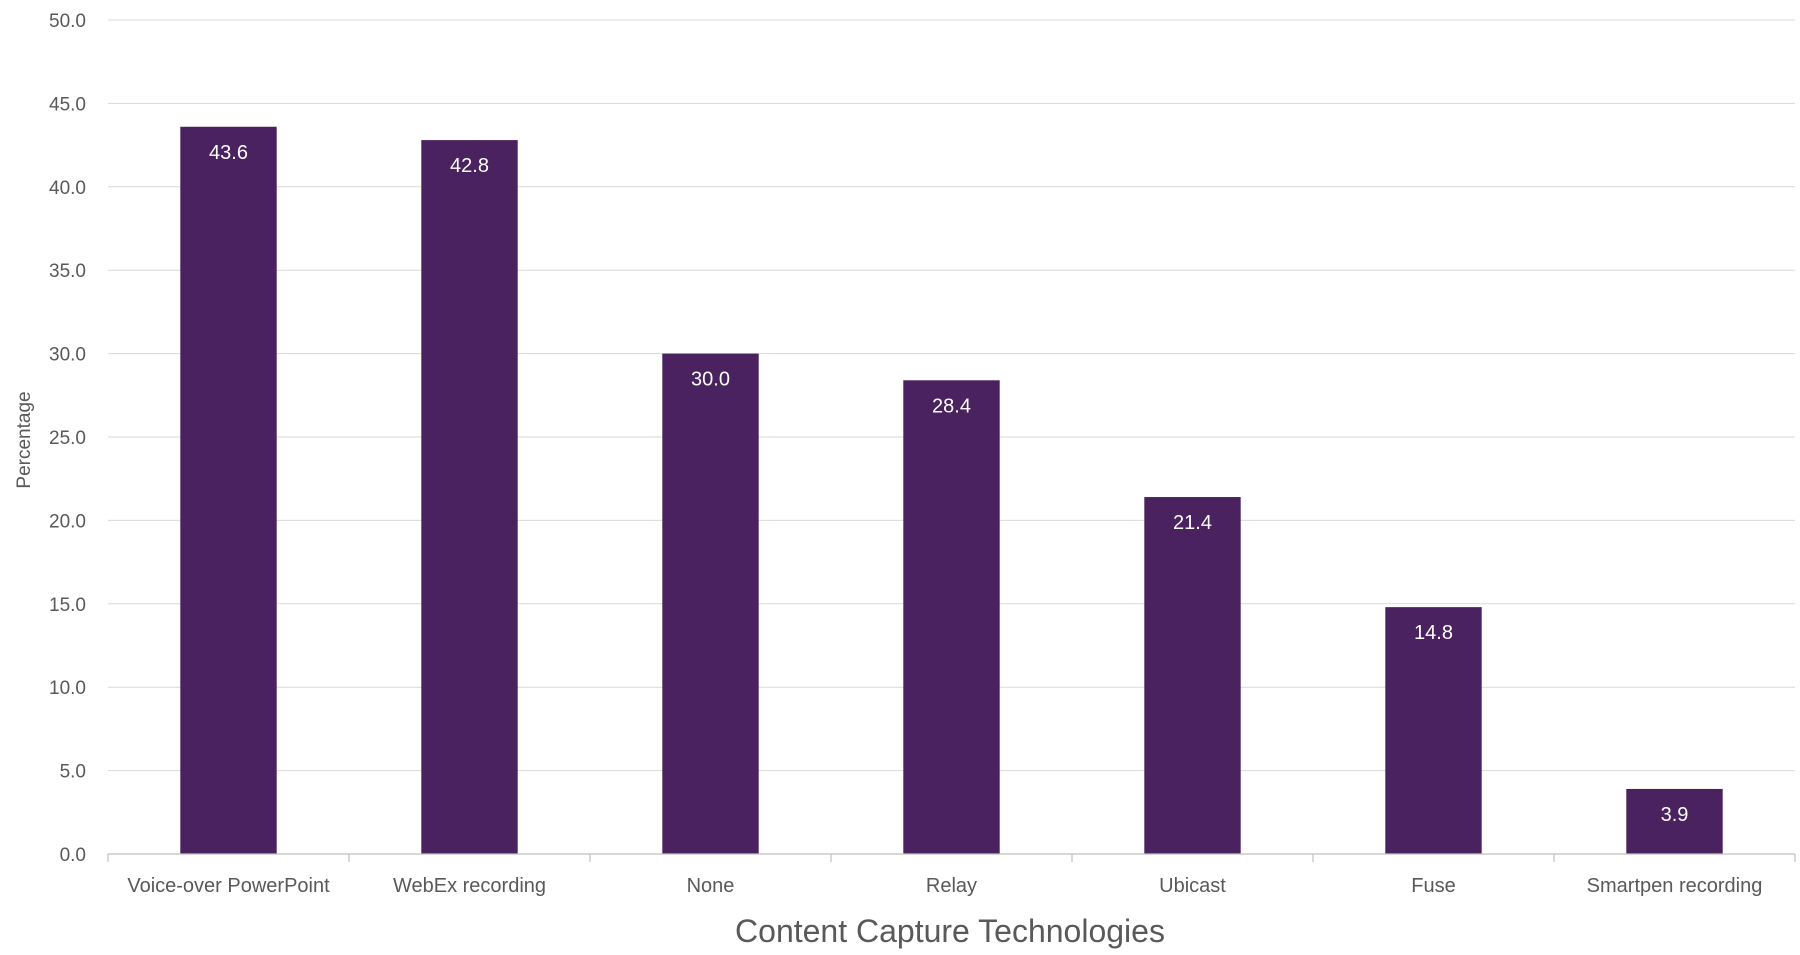  I want to click on bar-value-label: 43.6, so click(228, 153).